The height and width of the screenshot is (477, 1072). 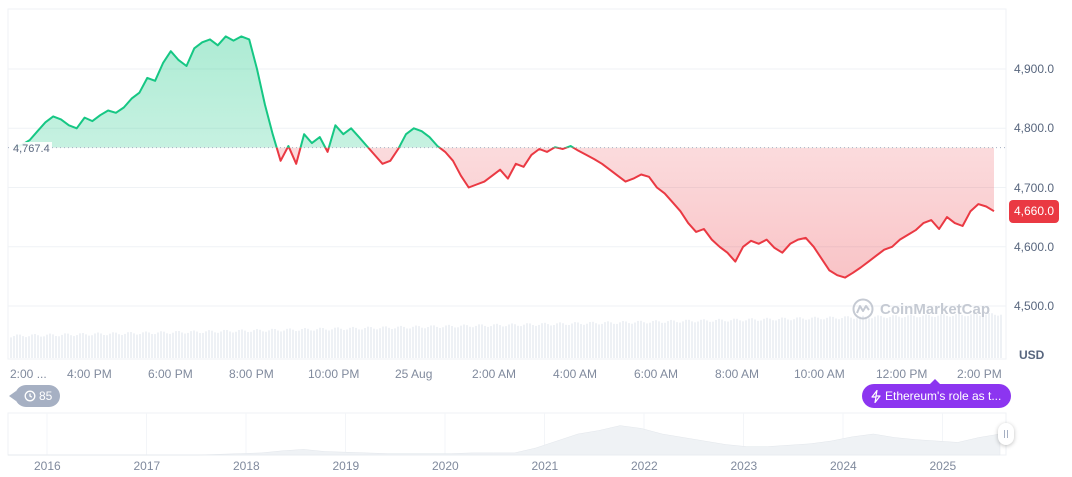 I want to click on navigator-year-label: 2016, so click(x=47, y=466).